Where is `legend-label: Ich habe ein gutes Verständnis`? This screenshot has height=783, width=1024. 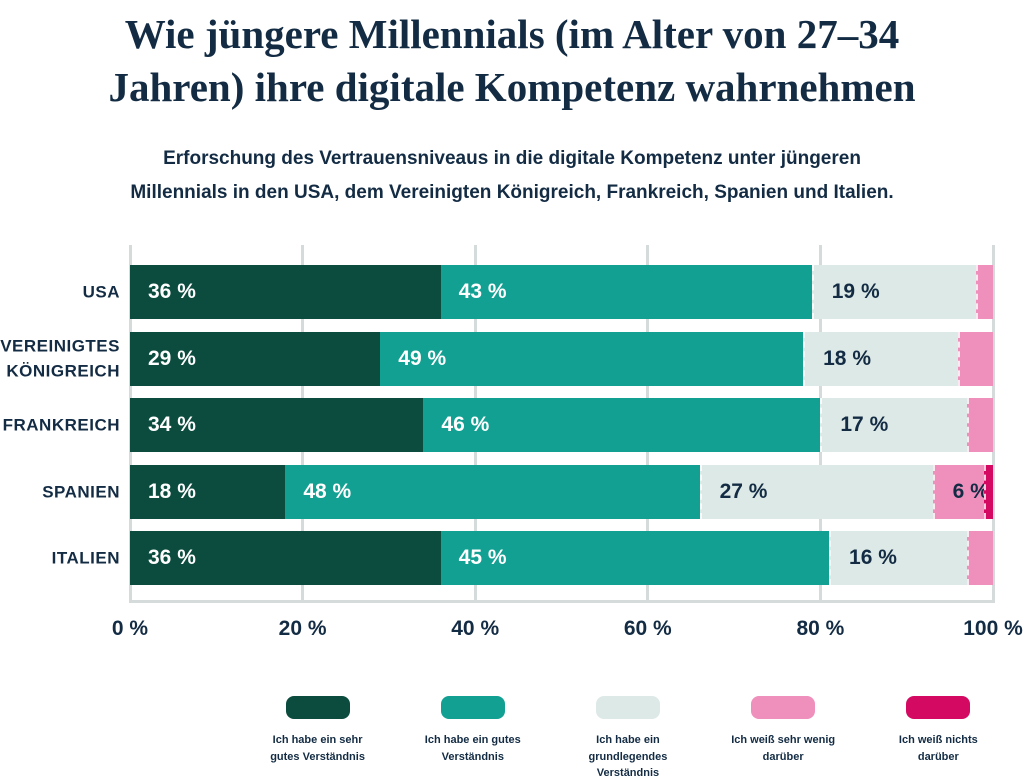
legend-label: Ich habe ein gutes Verständnis is located at coordinates (472, 748).